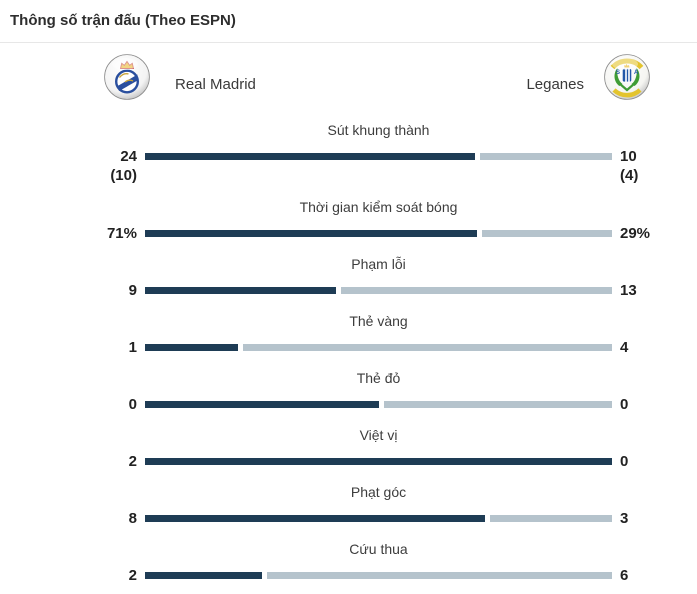 Image resolution: width=697 pixels, height=594 pixels. Describe the element at coordinates (132, 404) in the screenshot. I see `home-value: 0` at that location.